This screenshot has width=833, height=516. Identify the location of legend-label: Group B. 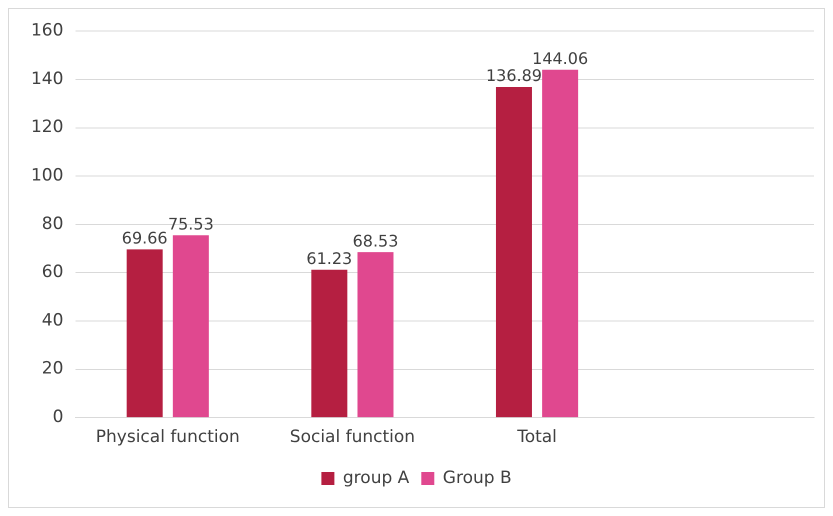
(477, 478).